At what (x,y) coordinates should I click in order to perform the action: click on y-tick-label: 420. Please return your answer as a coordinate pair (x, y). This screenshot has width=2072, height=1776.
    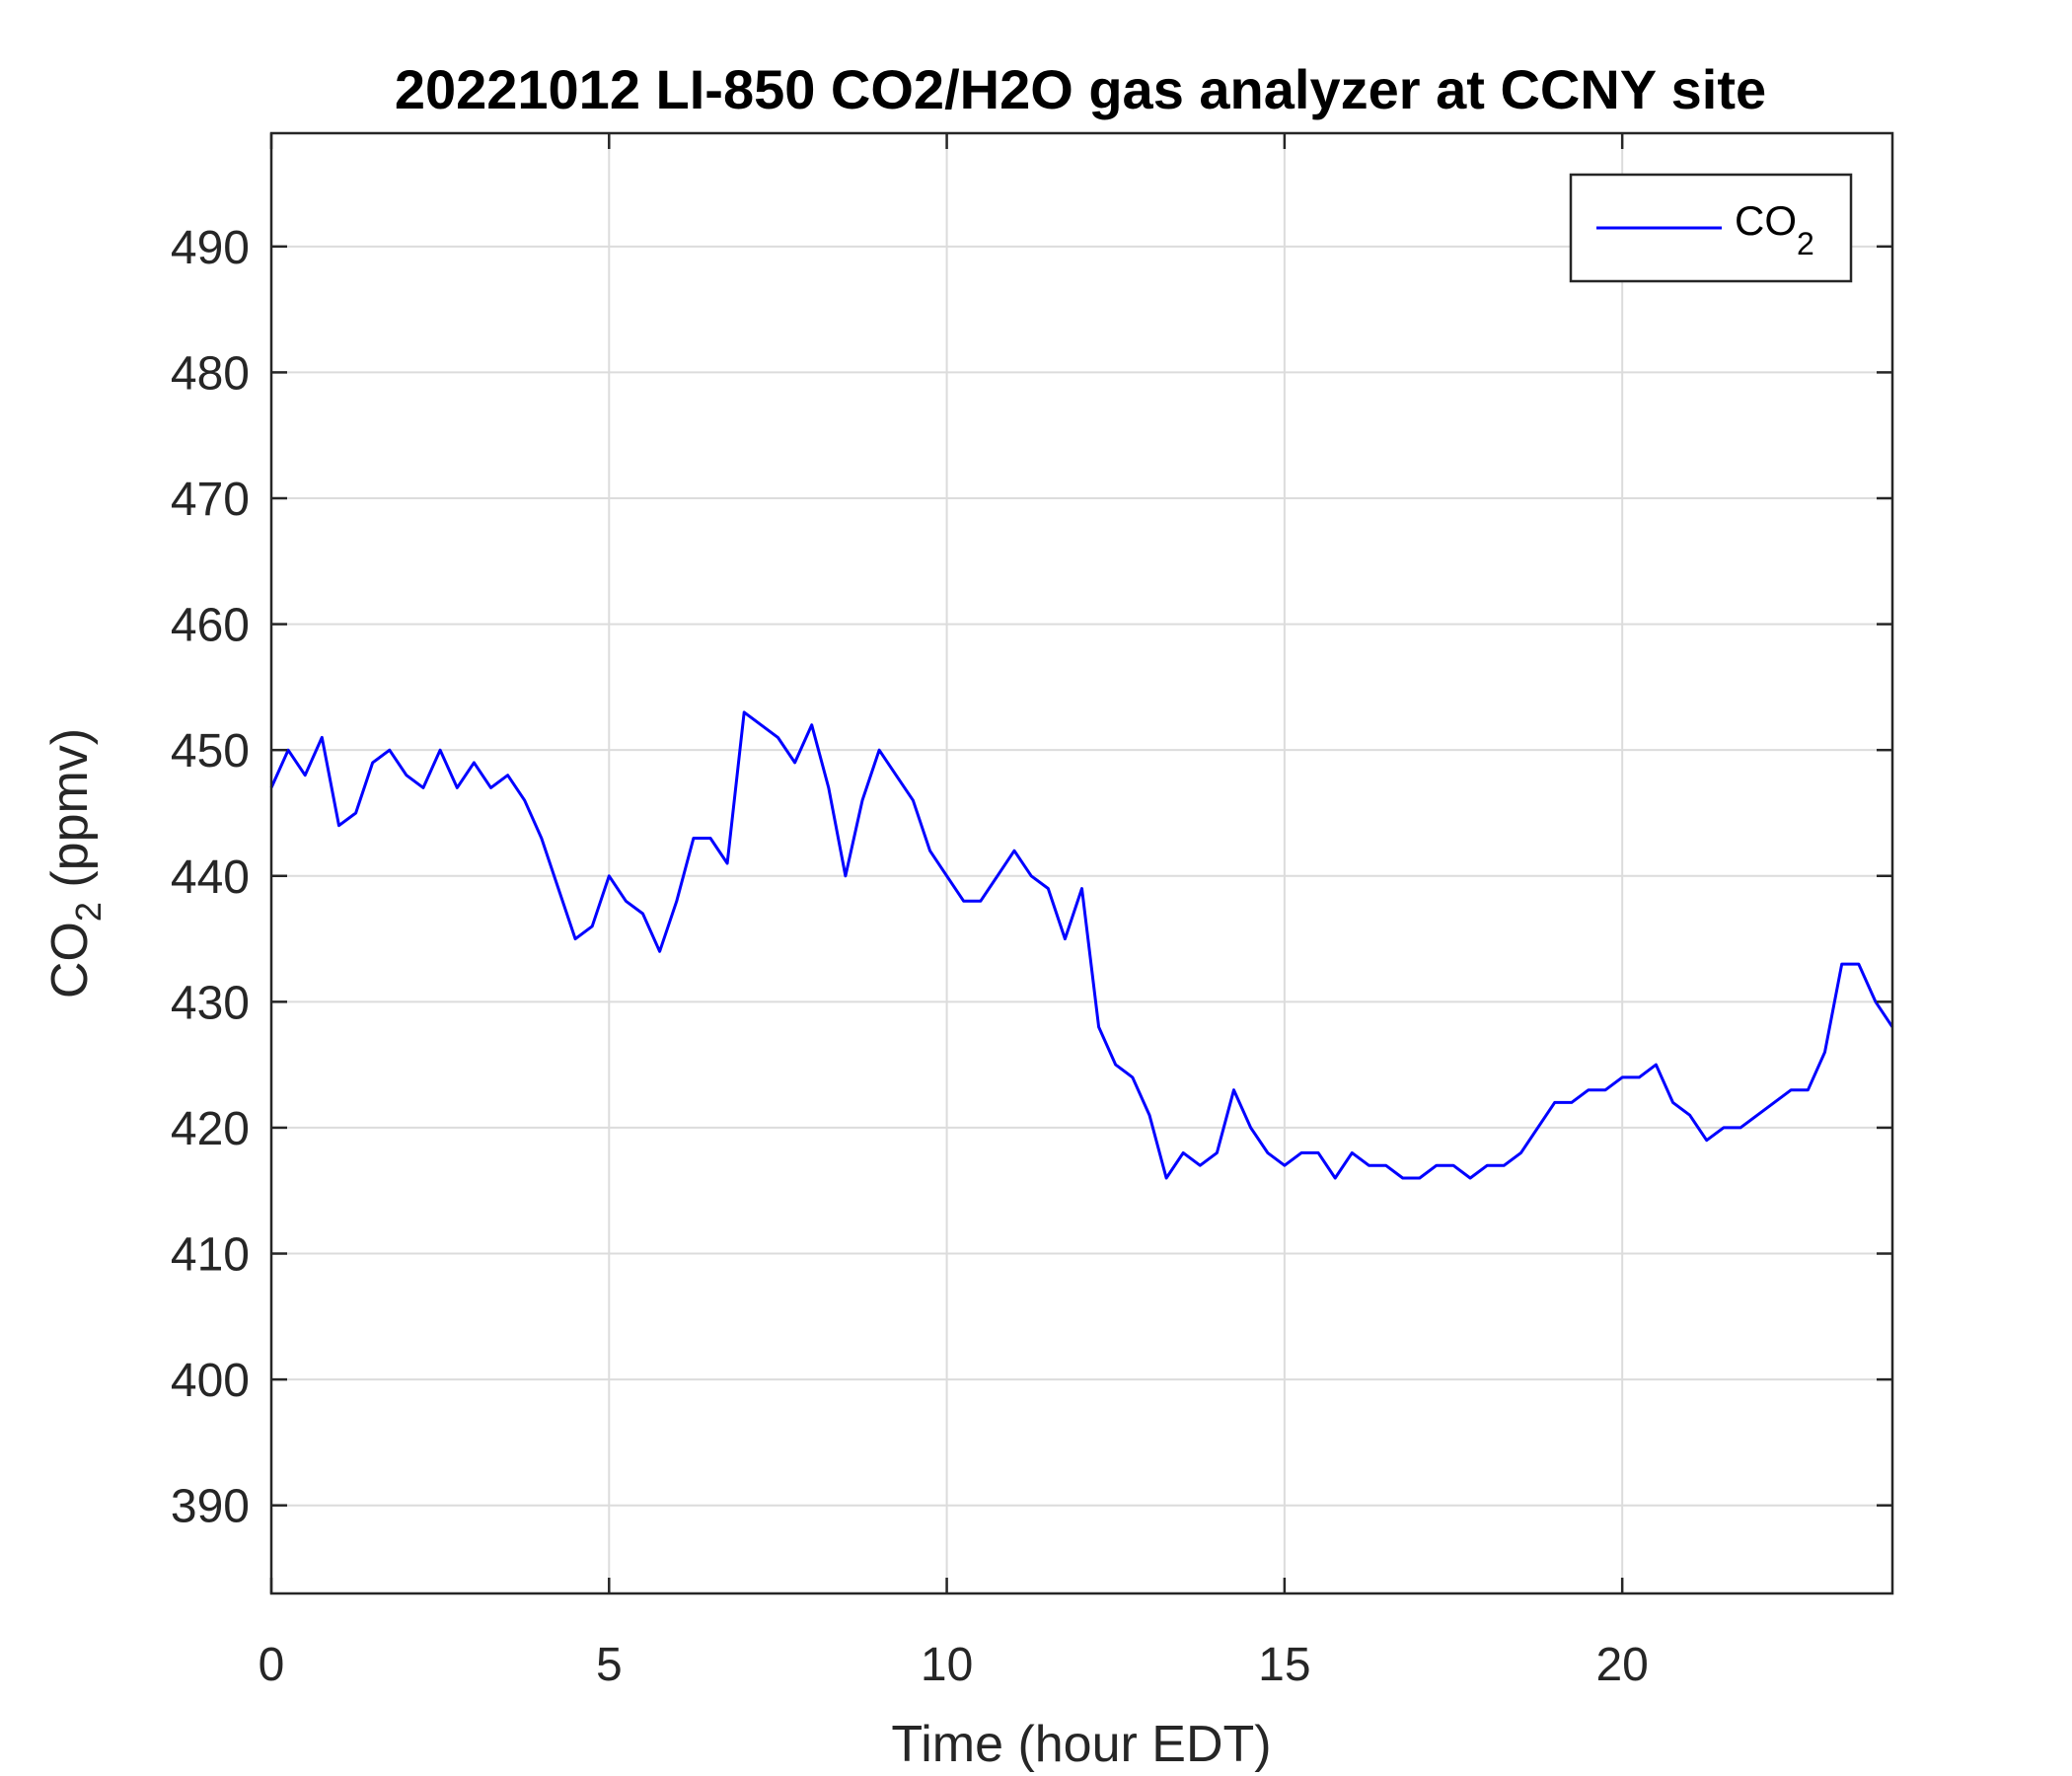
    Looking at the image, I should click on (211, 1129).